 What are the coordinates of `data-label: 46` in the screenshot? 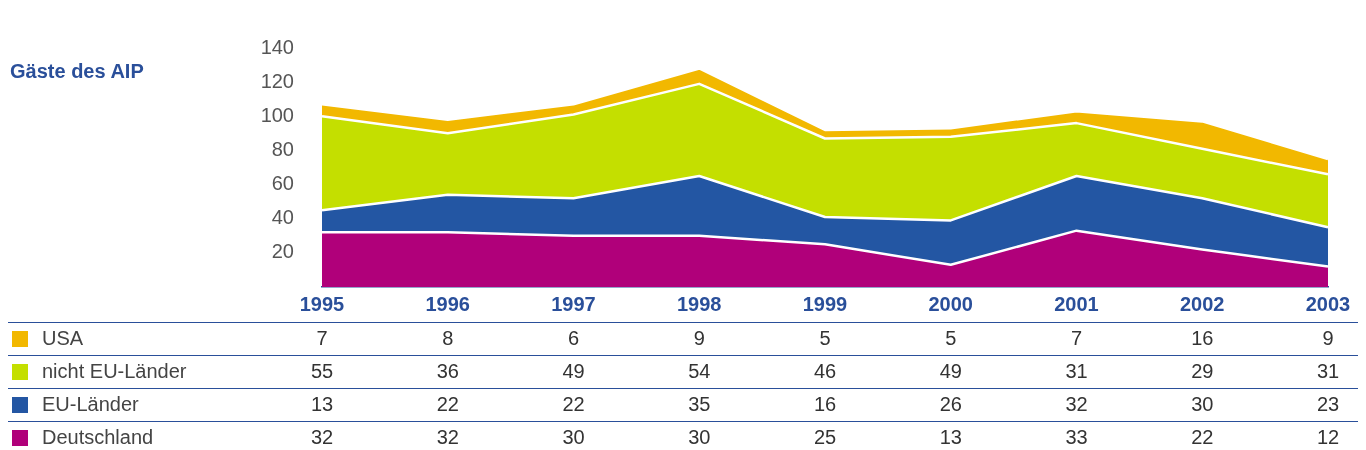 It's located at (825, 370).